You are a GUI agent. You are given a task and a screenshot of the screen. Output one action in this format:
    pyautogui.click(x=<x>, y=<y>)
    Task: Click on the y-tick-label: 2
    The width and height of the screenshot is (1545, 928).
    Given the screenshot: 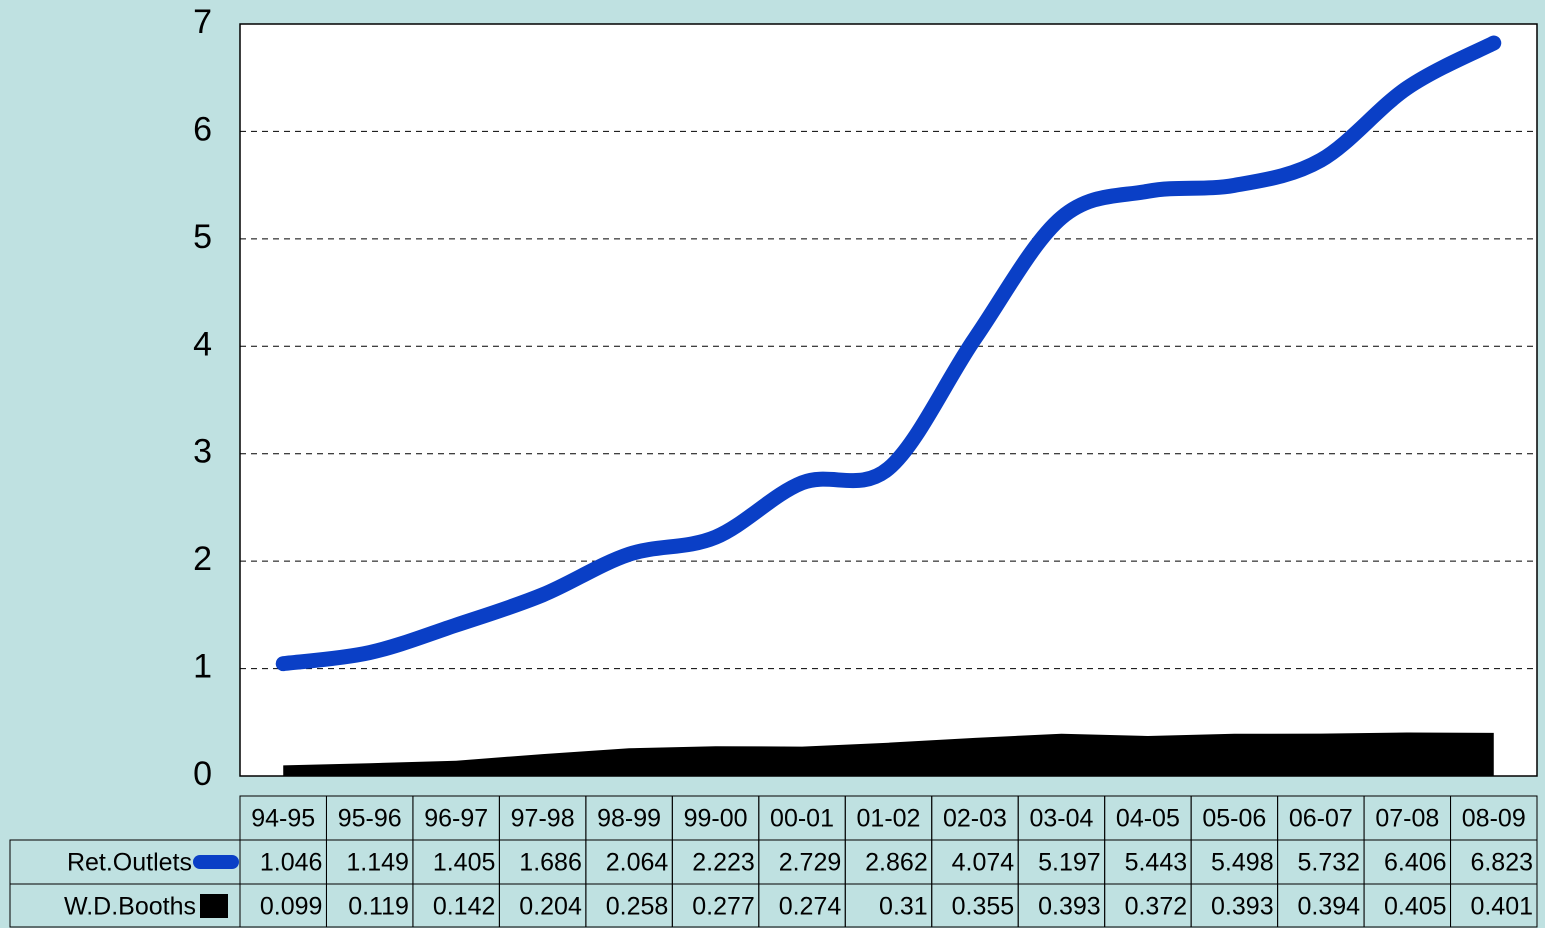 What is the action you would take?
    pyautogui.click(x=202, y=559)
    